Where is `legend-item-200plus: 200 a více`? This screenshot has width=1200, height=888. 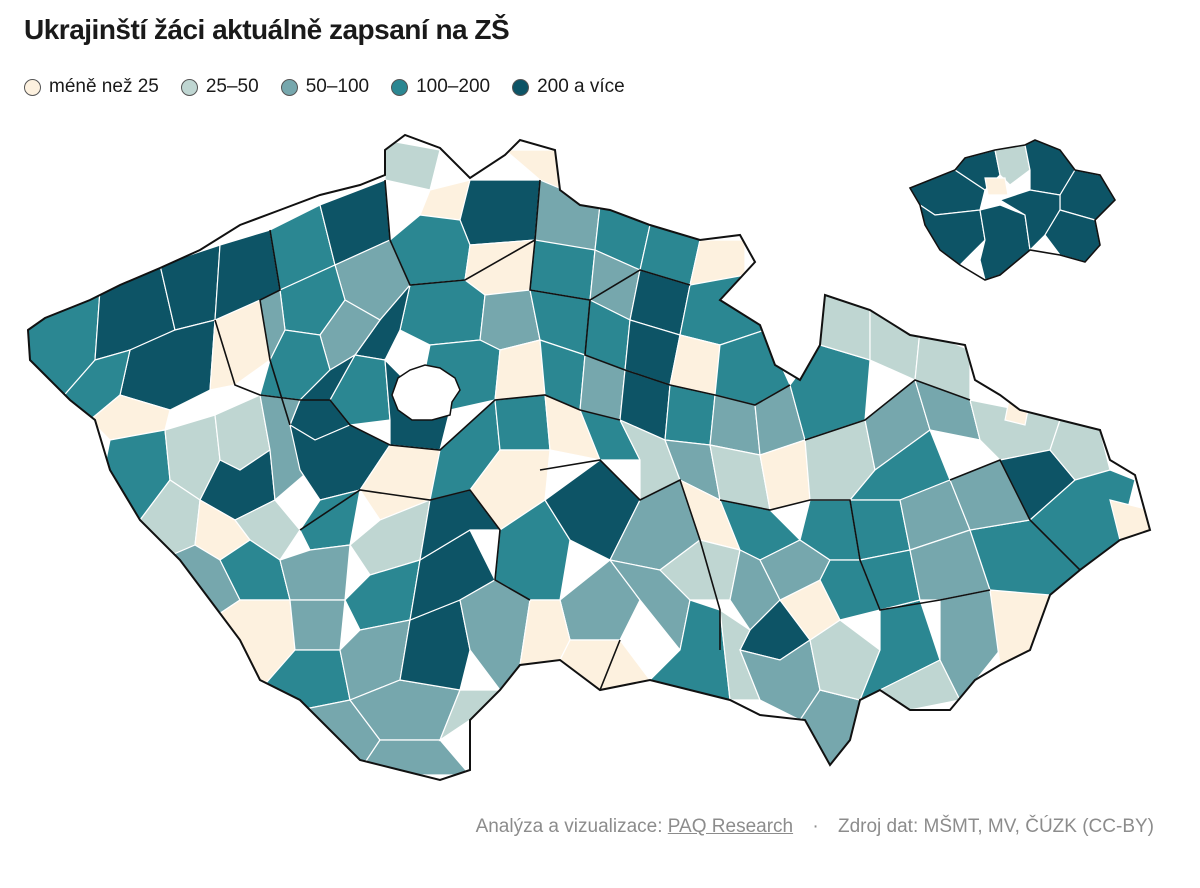
legend-item-200plus: 200 a více is located at coordinates (568, 87).